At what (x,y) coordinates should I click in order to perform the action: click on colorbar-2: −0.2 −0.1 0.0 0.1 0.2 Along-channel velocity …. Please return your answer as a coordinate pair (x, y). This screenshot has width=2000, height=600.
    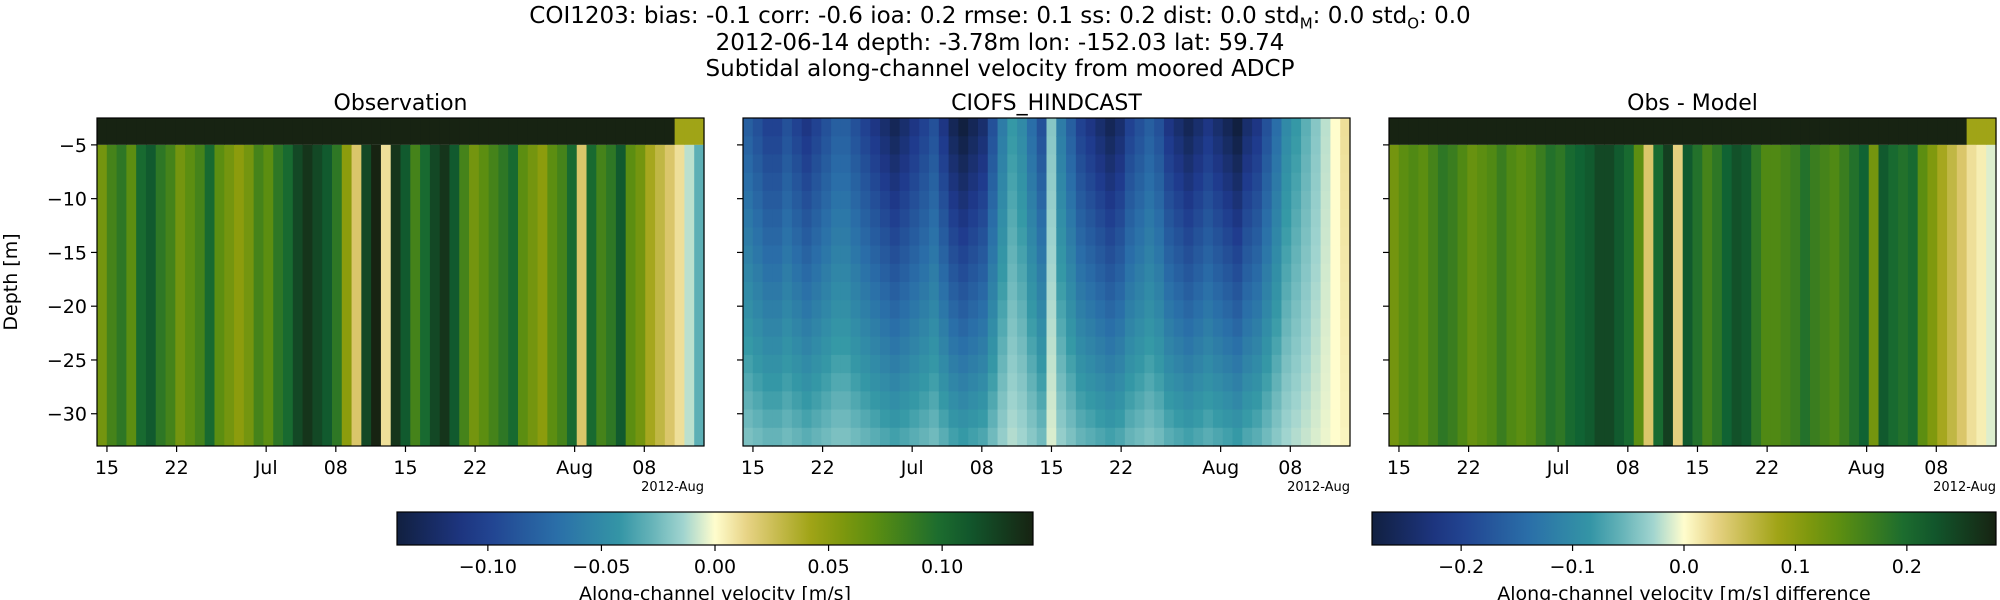
    Looking at the image, I should click on (1684, 555).